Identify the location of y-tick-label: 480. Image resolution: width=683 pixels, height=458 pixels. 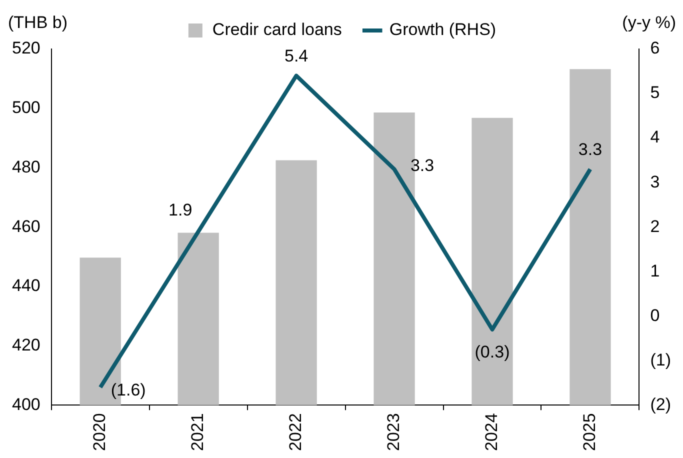
(26, 166).